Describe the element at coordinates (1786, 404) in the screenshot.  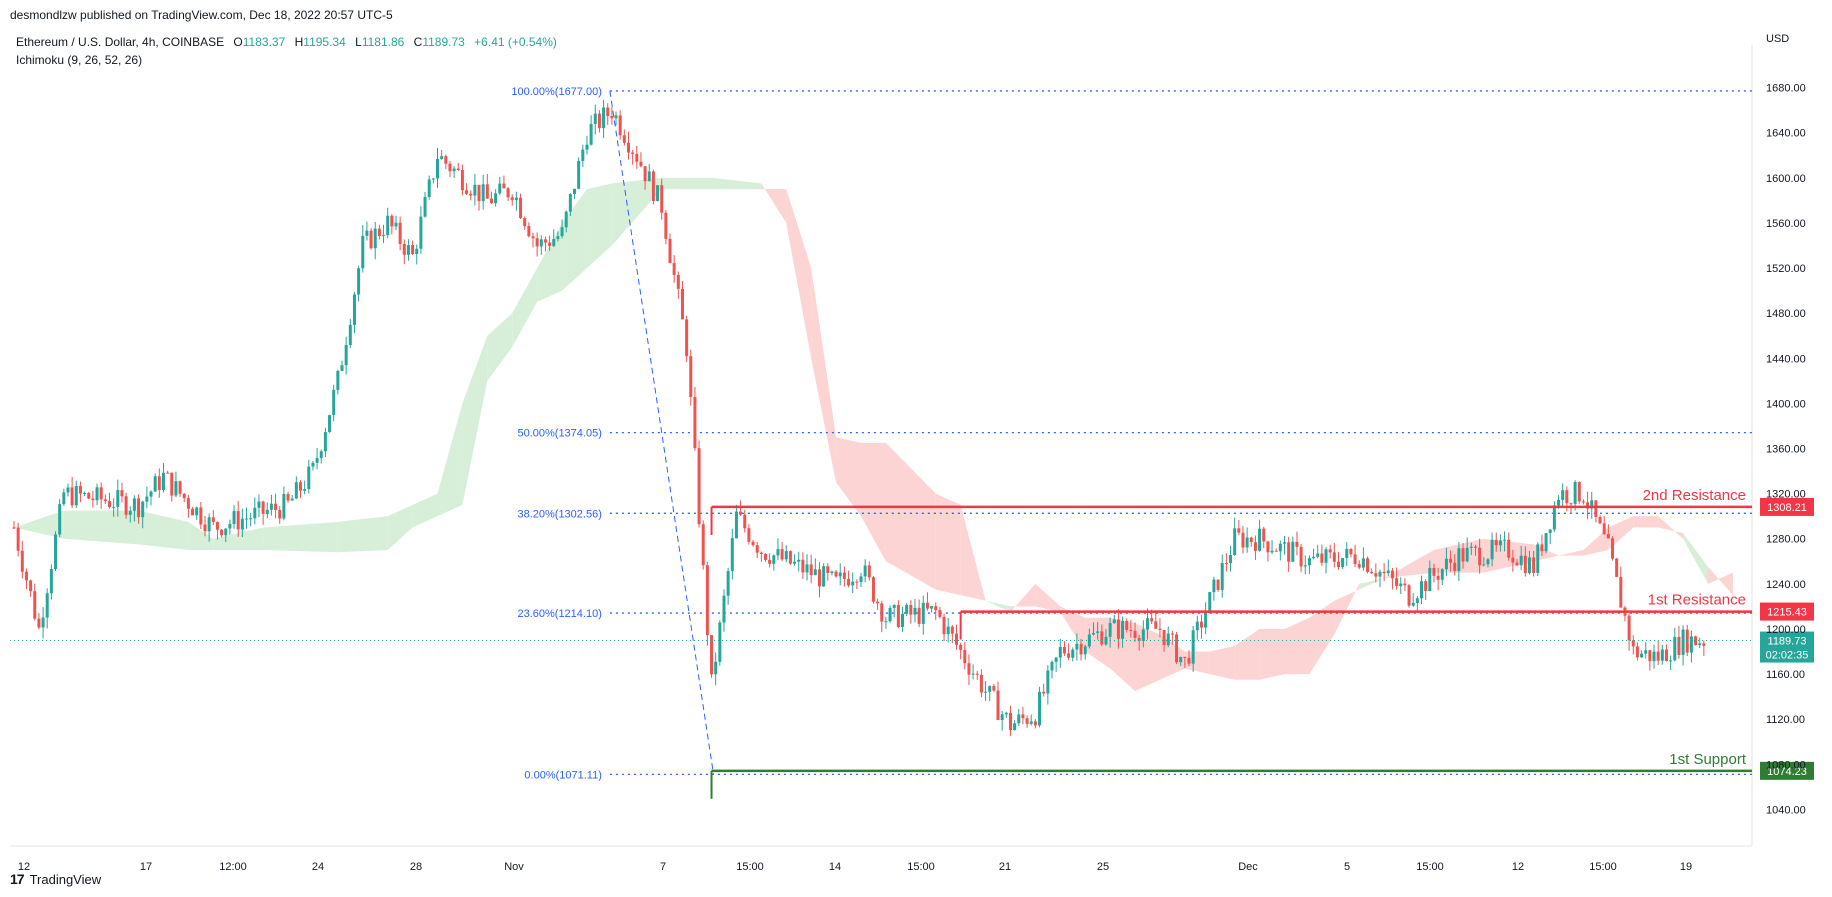
I see `price-tick-label: 1400.00` at that location.